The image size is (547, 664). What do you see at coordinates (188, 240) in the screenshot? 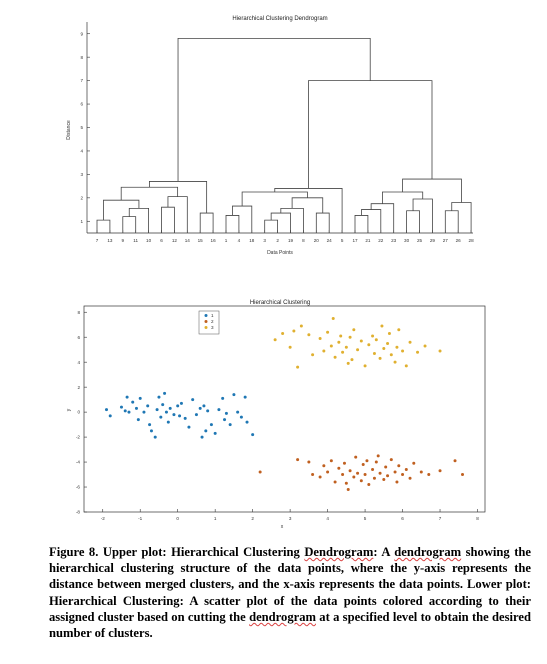
I see `dendrogram-xtick-label: 14` at bounding box center [188, 240].